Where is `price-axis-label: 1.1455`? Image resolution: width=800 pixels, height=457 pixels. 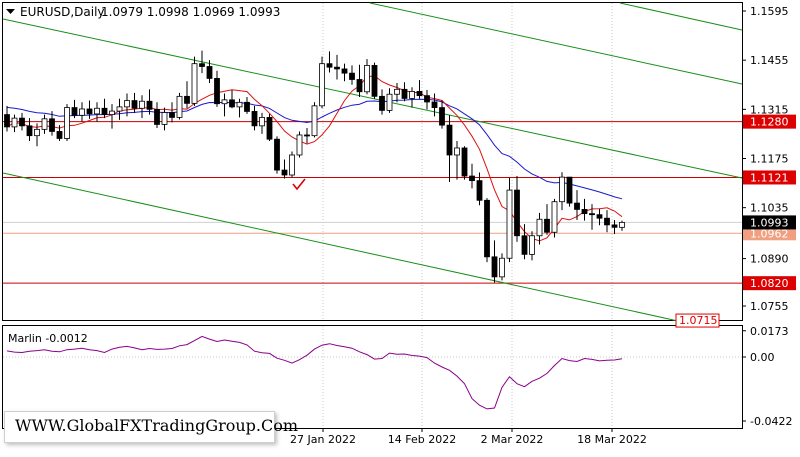
price-axis-label: 1.1455 is located at coordinates (769, 60).